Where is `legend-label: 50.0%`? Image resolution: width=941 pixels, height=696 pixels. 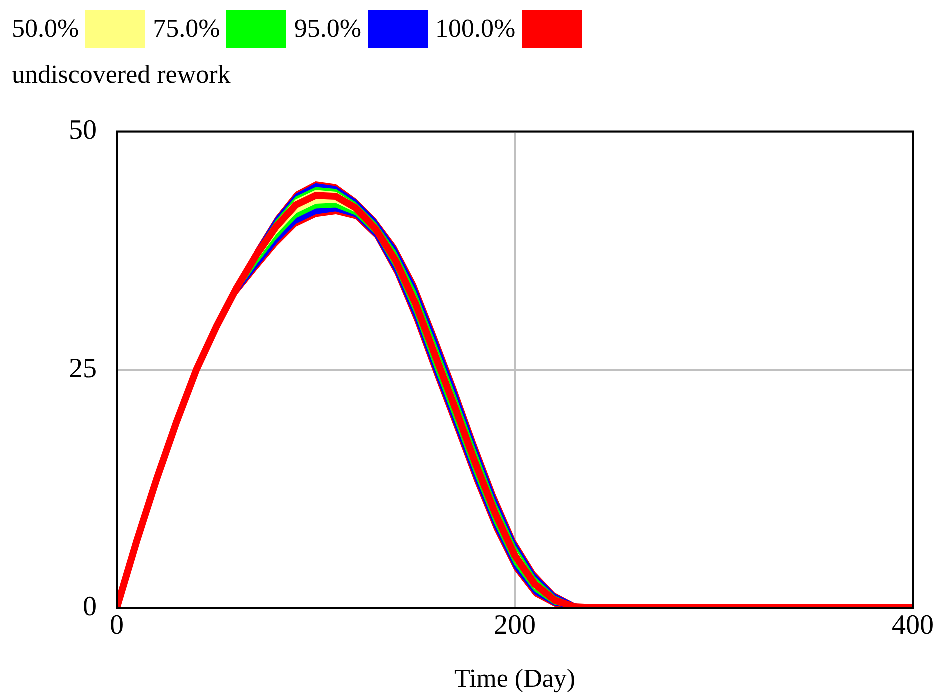 legend-label: 50.0% is located at coordinates (46, 29).